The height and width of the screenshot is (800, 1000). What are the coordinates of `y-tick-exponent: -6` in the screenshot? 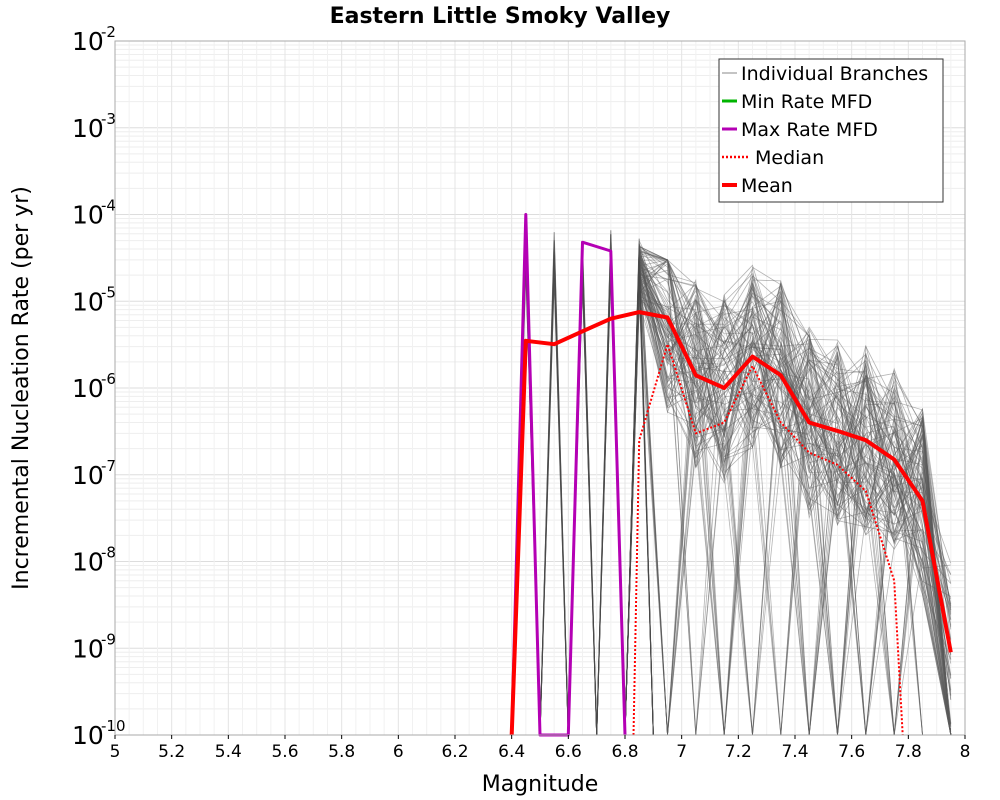 It's located at (108, 379).